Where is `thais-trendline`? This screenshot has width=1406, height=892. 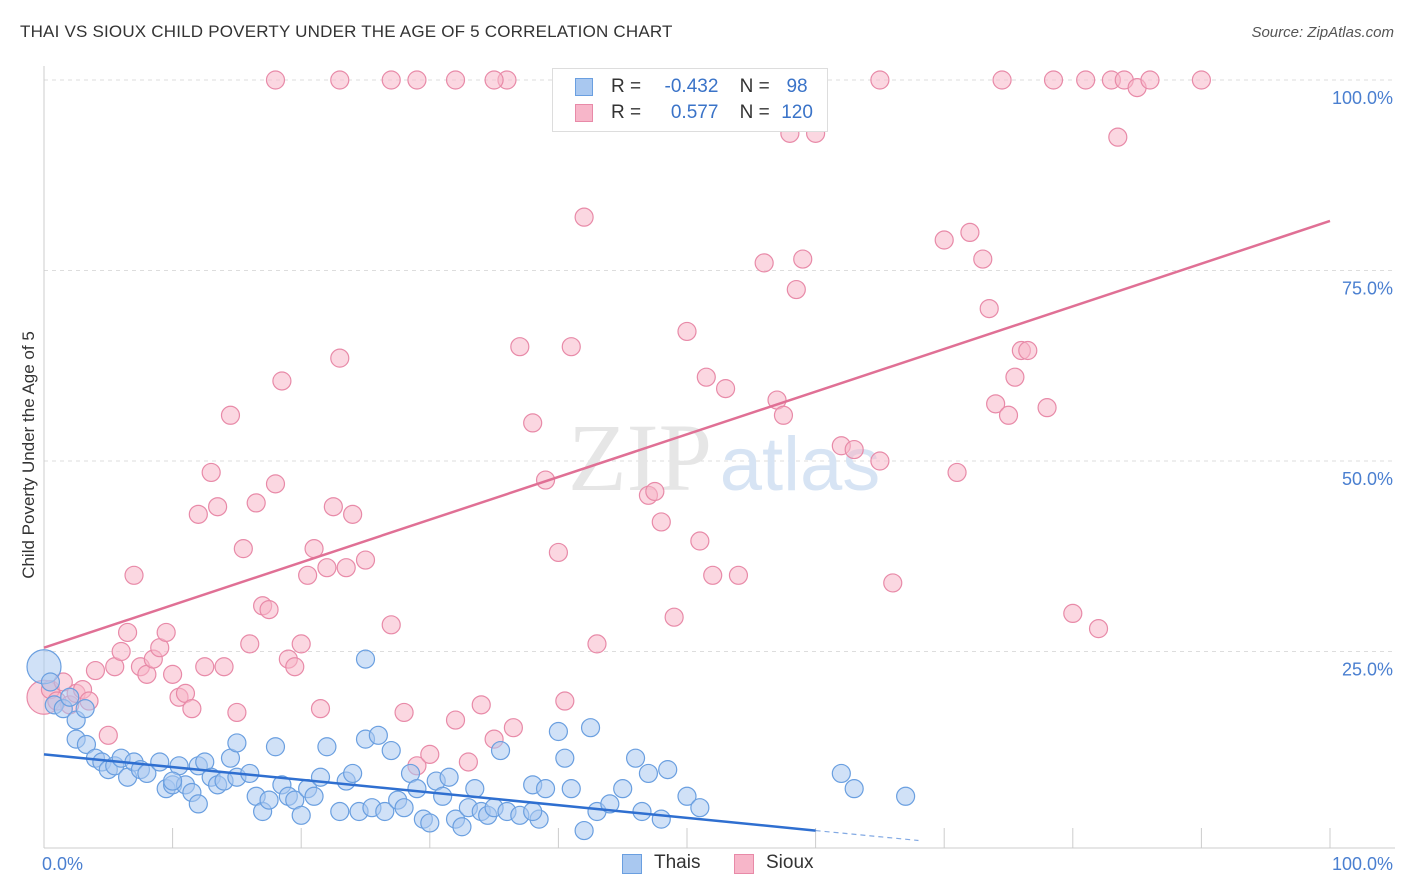
thais-trendline is located at coordinates (429, 792).